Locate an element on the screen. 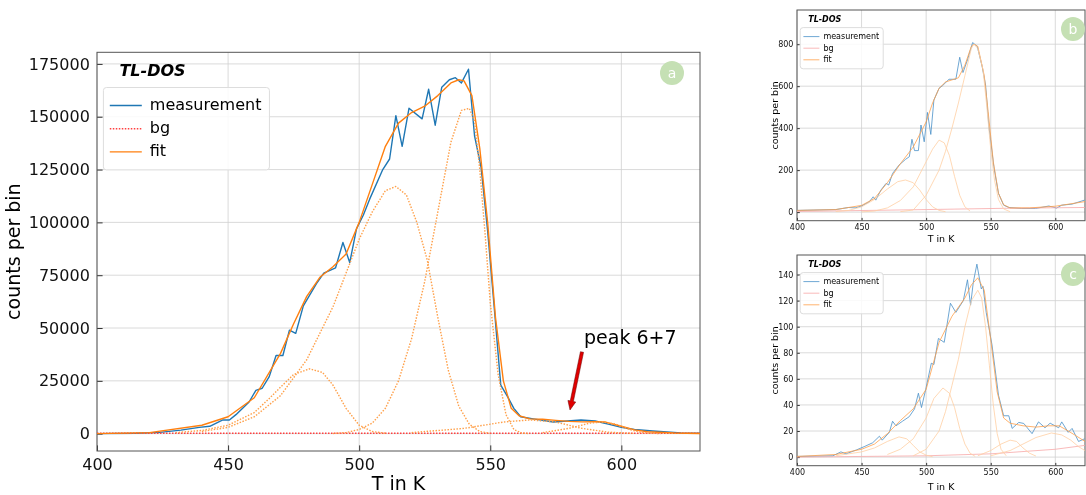 The image size is (1086, 495). y-tick-label: 40 is located at coordinates (788, 405).